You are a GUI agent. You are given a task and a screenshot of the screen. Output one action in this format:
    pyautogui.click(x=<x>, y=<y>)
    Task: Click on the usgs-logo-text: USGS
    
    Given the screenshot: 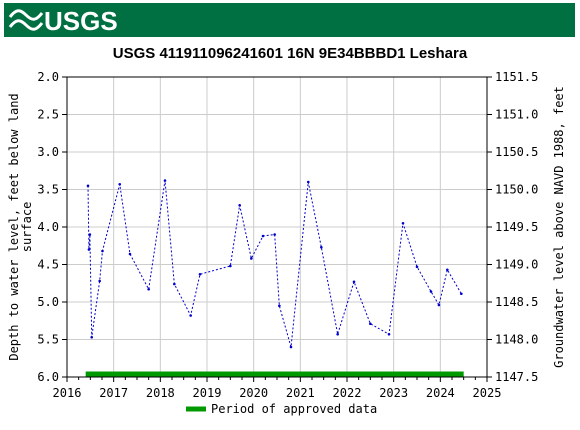 What is the action you would take?
    pyautogui.click(x=81, y=20)
    